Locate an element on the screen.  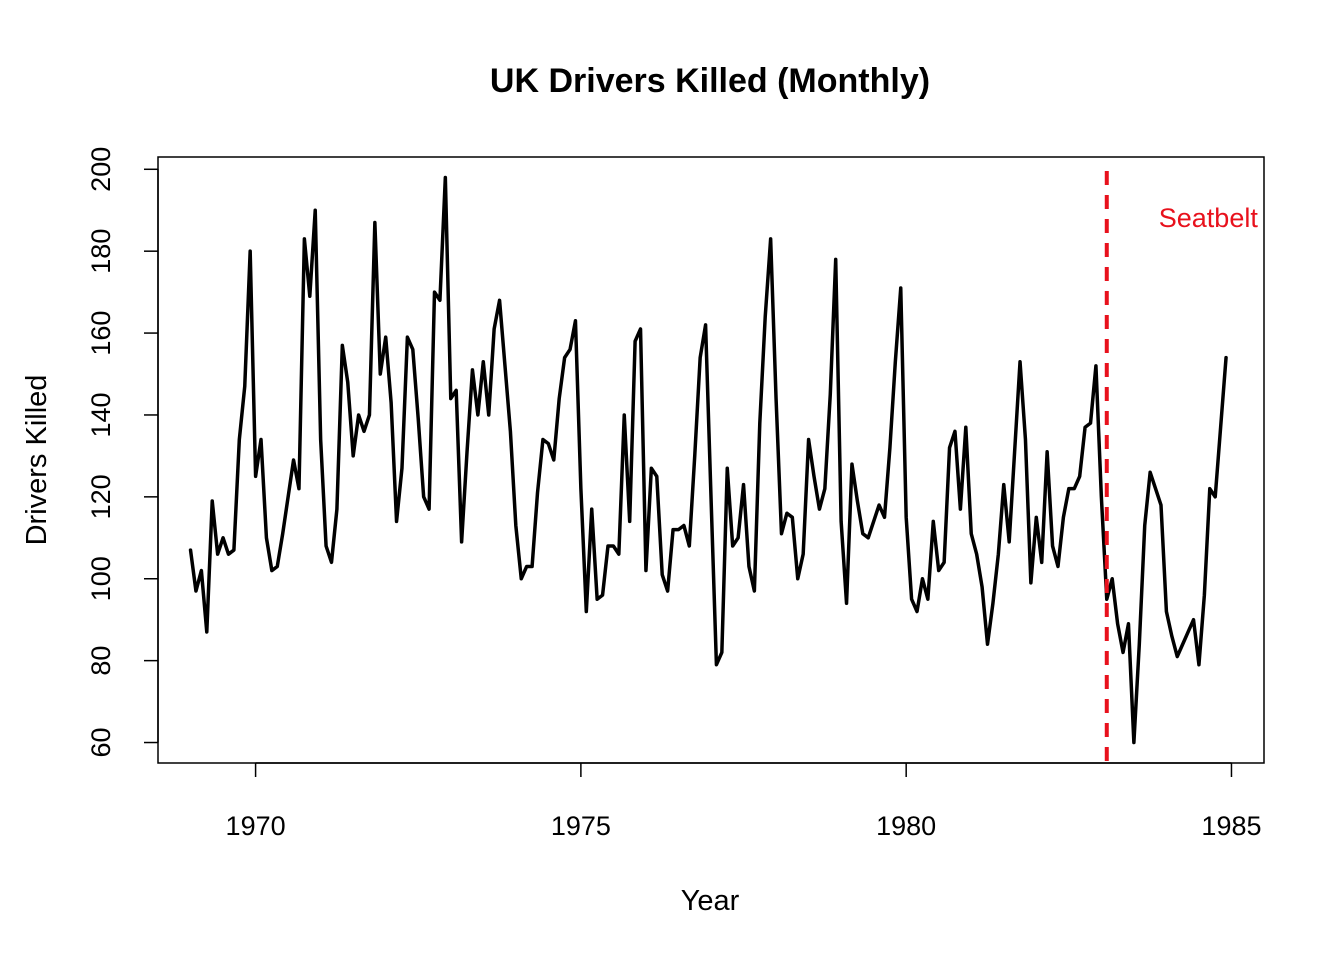
x-axis: 1970 1975 1980 1985 is located at coordinates (744, 801).